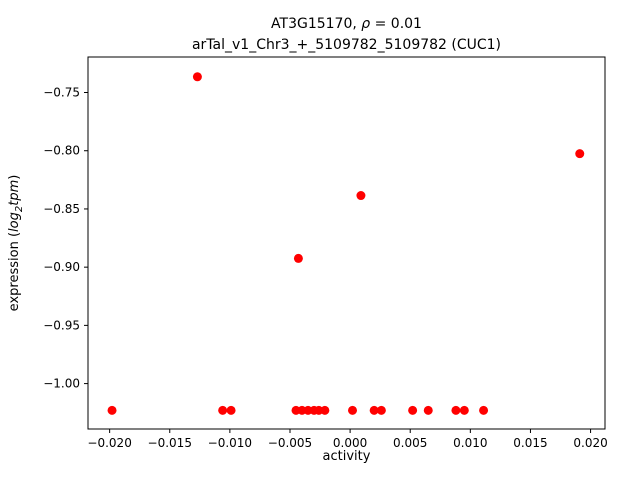 Image resolution: width=640 pixels, height=480 pixels. I want to click on title-gene-id: AT3G15170,, so click(316, 24).